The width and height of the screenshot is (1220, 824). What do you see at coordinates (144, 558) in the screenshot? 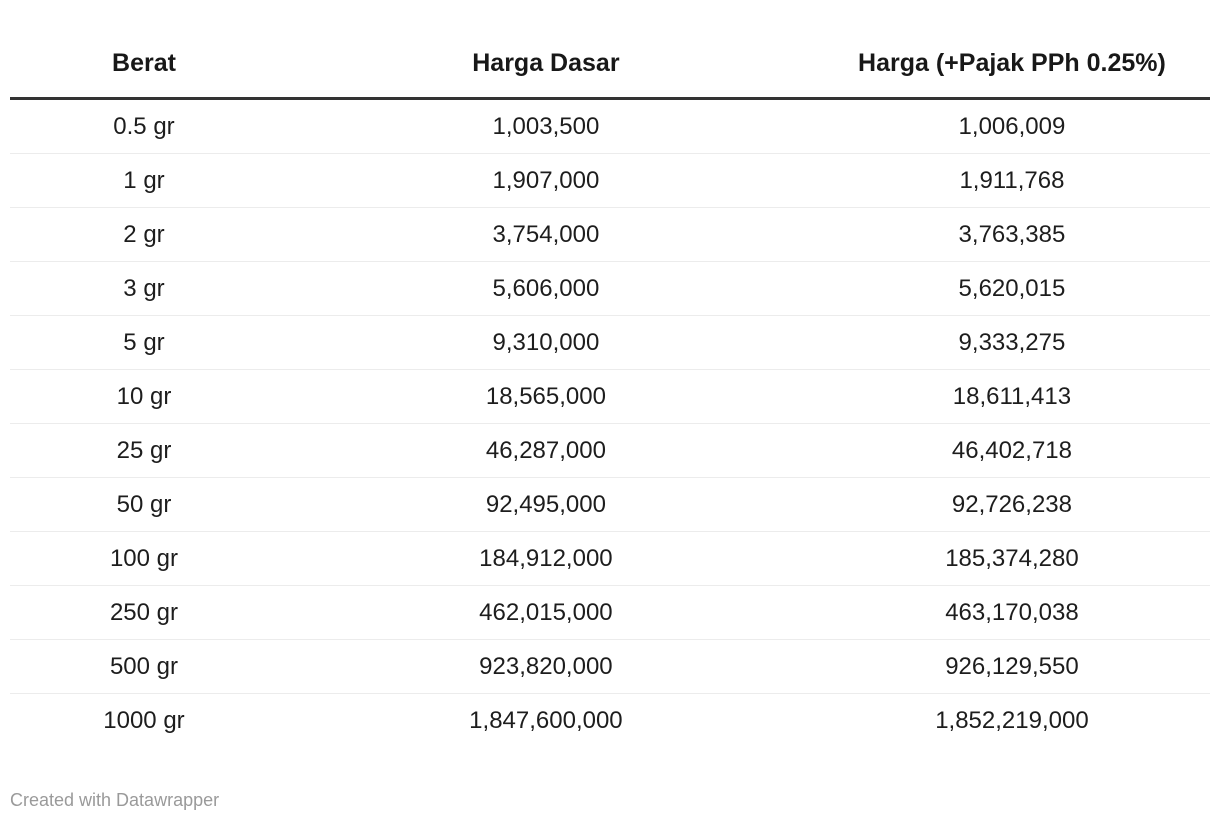
I see `cell-berat: 100 gr` at bounding box center [144, 558].